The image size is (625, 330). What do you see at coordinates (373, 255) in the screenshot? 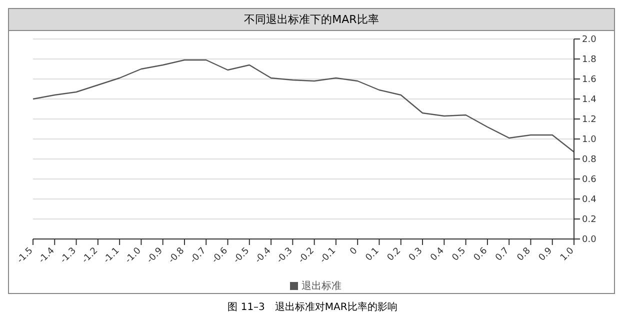
I see `x-tick-label: 0.1` at bounding box center [373, 255].